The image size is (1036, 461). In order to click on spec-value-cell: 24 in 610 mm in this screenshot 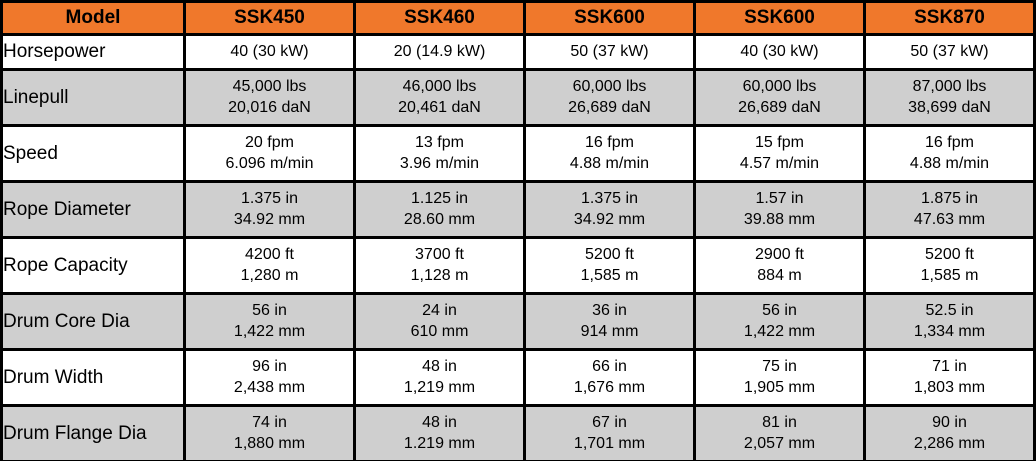, I will do `click(439, 321)`.